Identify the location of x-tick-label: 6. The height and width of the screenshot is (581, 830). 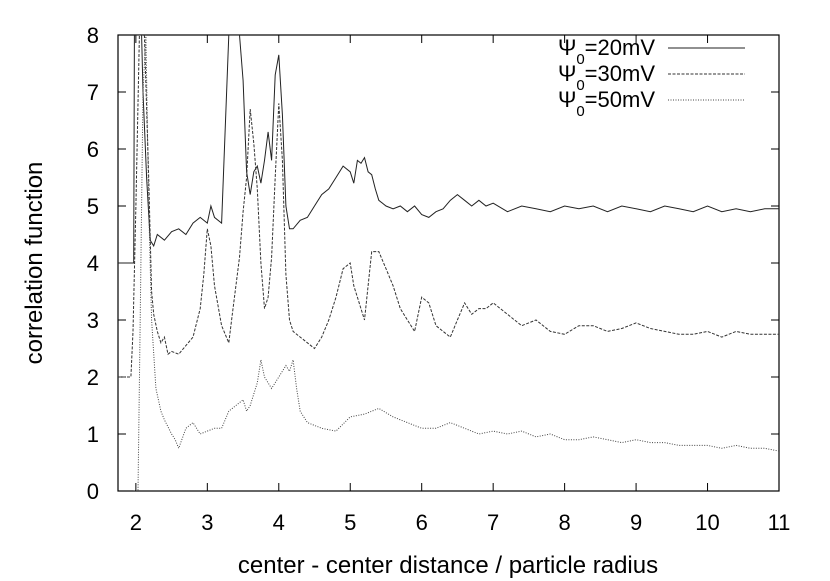
(422, 522).